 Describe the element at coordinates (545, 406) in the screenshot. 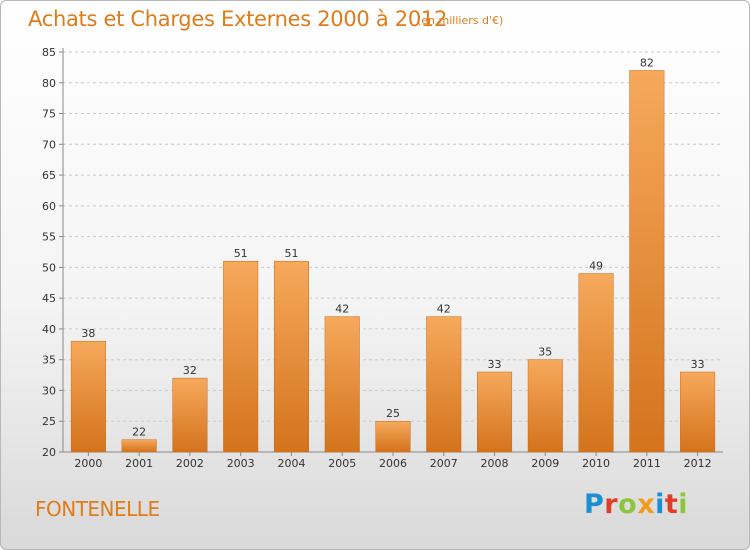

I see `bar-2009` at that location.